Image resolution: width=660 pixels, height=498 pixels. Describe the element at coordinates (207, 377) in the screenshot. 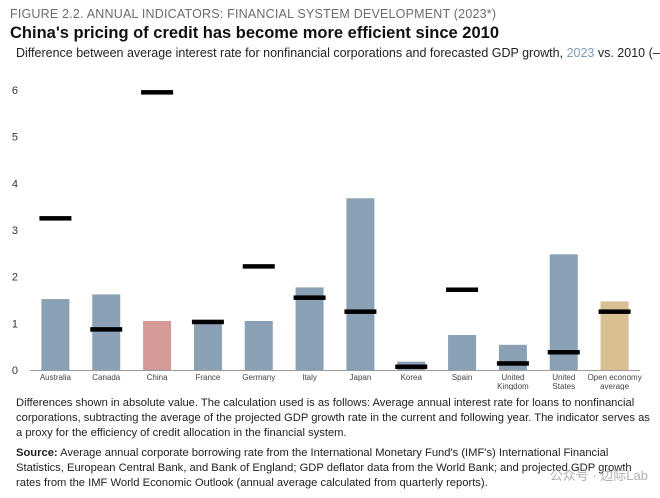

I see `x-category-label: France` at that location.